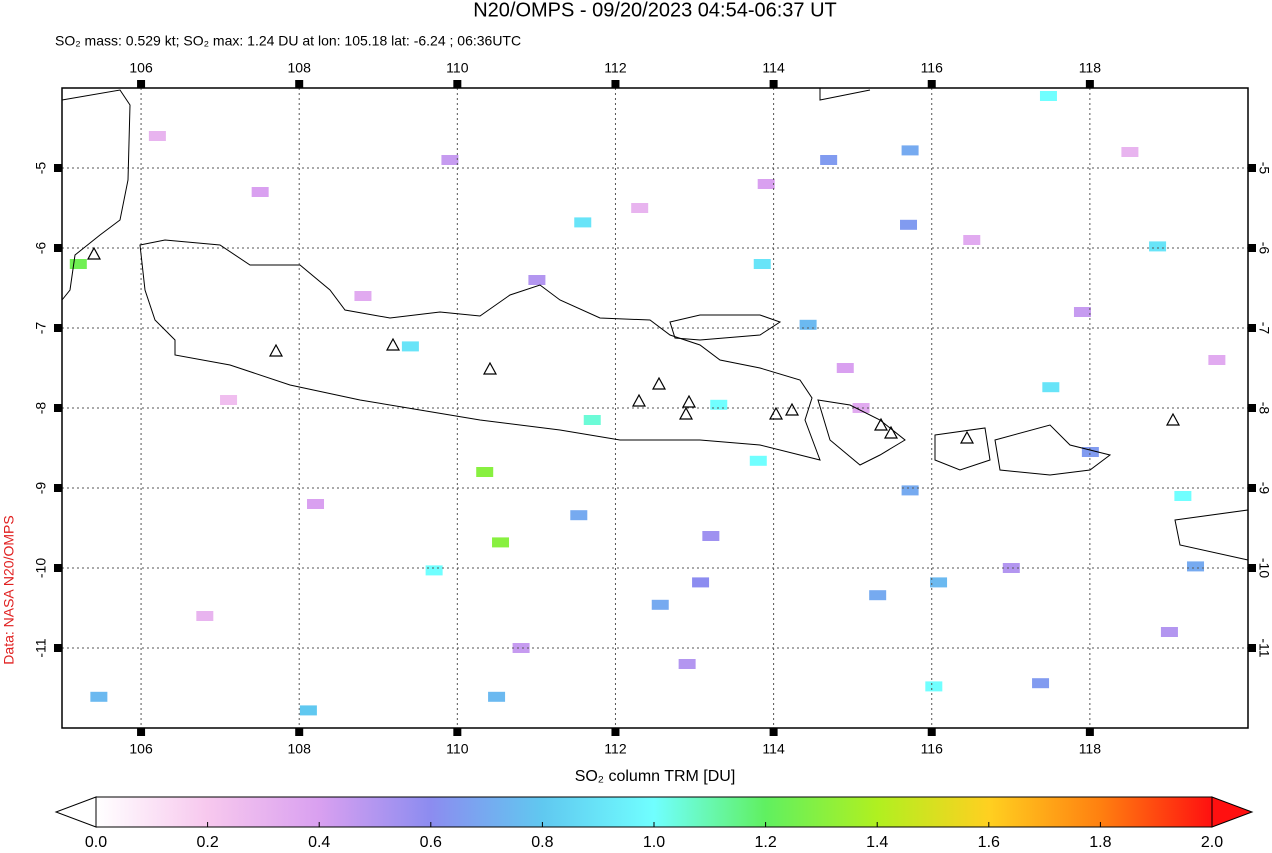 The height and width of the screenshot is (853, 1272). I want to click on colorbar-tick-label: 2.0, so click(1212, 842).